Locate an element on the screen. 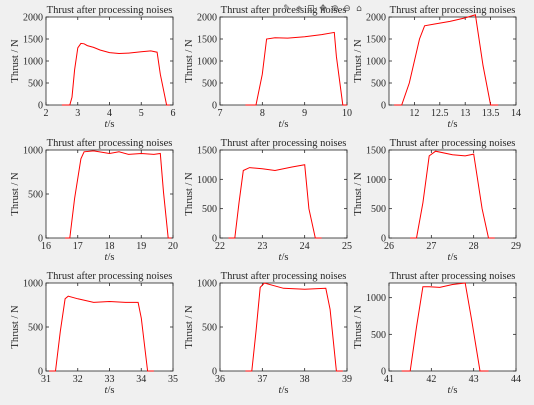 This screenshot has width=534, height=405. x-tick-label: 7 is located at coordinates (220, 113).